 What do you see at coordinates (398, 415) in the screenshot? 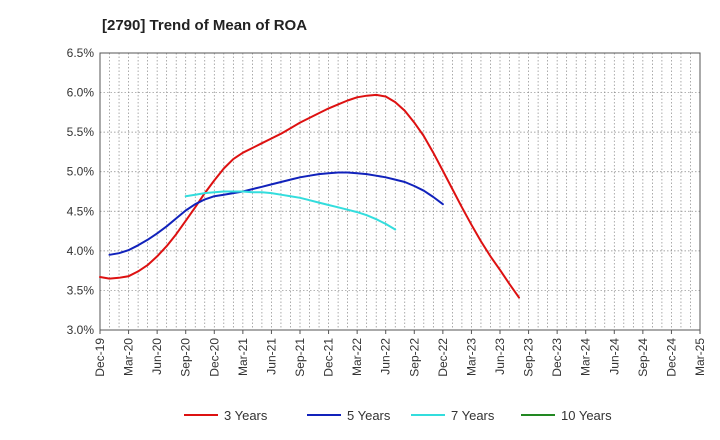
I see `legend: 3 Years 5 Years 7 Years 10 Years` at bounding box center [398, 415].